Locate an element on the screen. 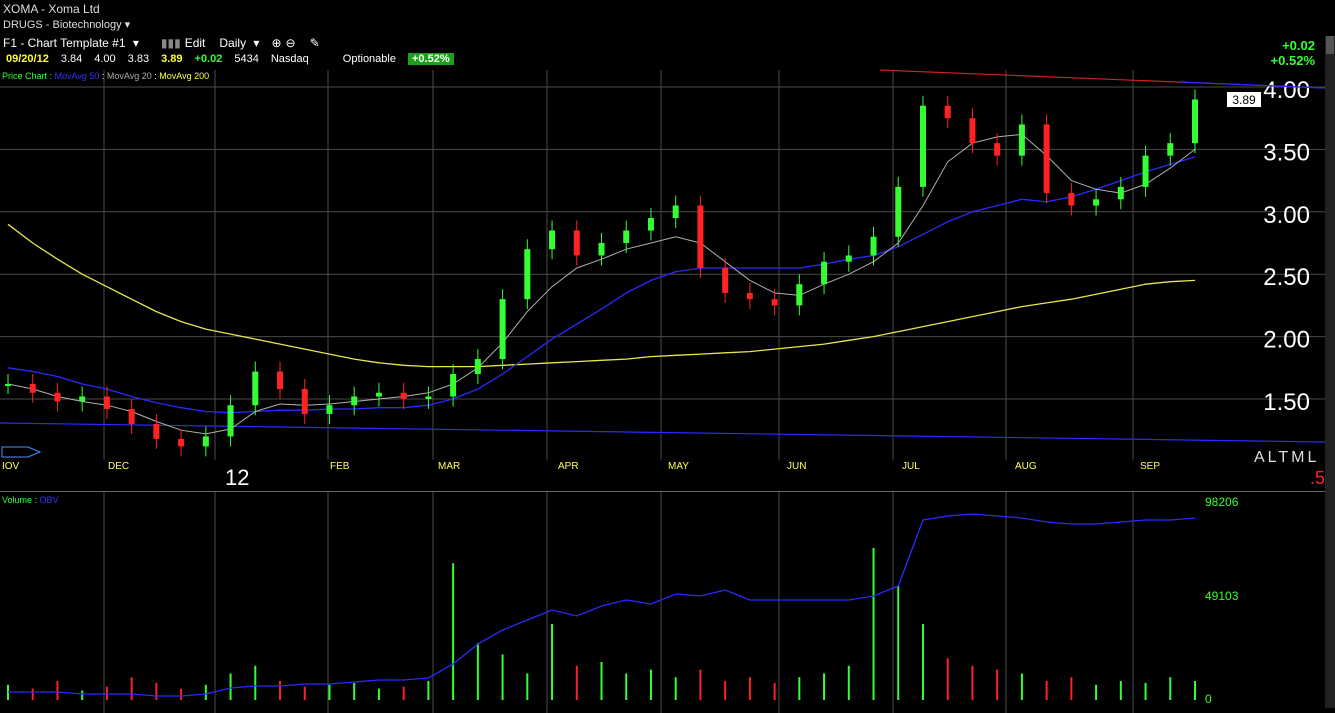 The width and height of the screenshot is (1335, 713). quote-open: 3.84 is located at coordinates (71, 59).